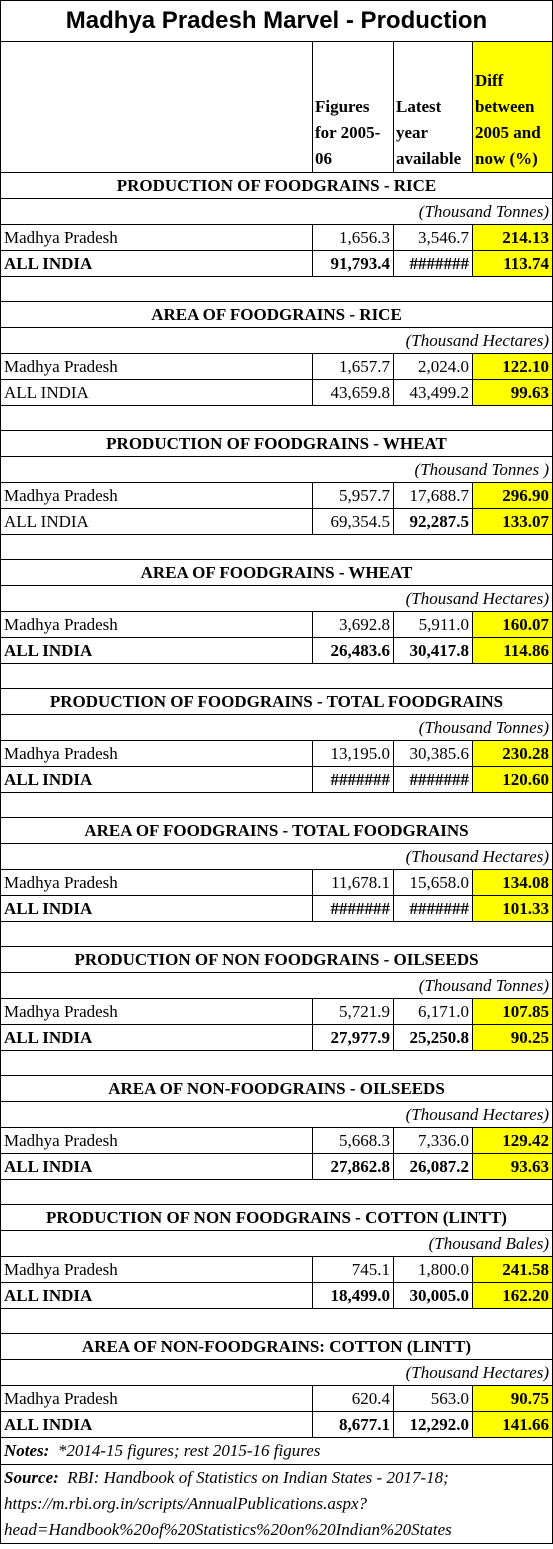 This screenshot has height=1549, width=553. I want to click on data-row: Madhya Pradesh 13,195.0 30,385.6 230.28, so click(276, 753).